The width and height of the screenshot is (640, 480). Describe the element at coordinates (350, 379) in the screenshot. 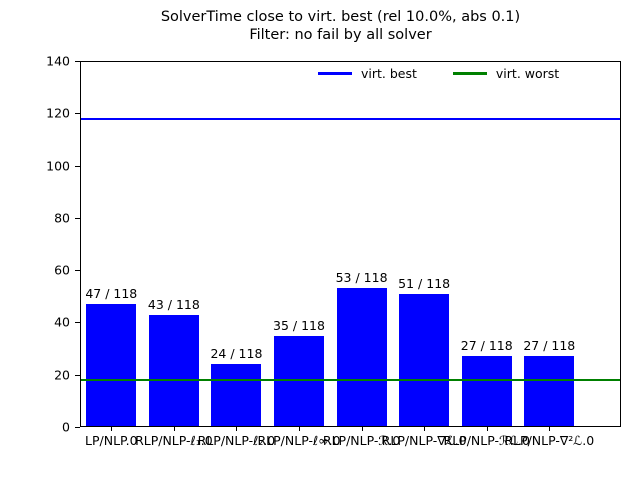

I see `hline-virt-worst` at that location.